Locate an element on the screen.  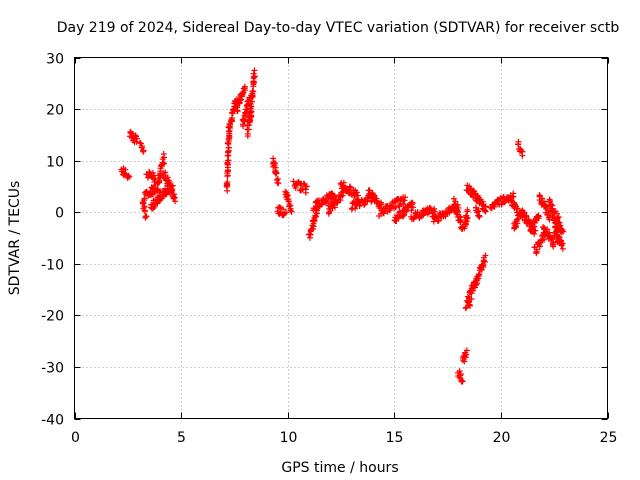
y-axis-label: SDTVAR / TECUs is located at coordinates (15, 238).